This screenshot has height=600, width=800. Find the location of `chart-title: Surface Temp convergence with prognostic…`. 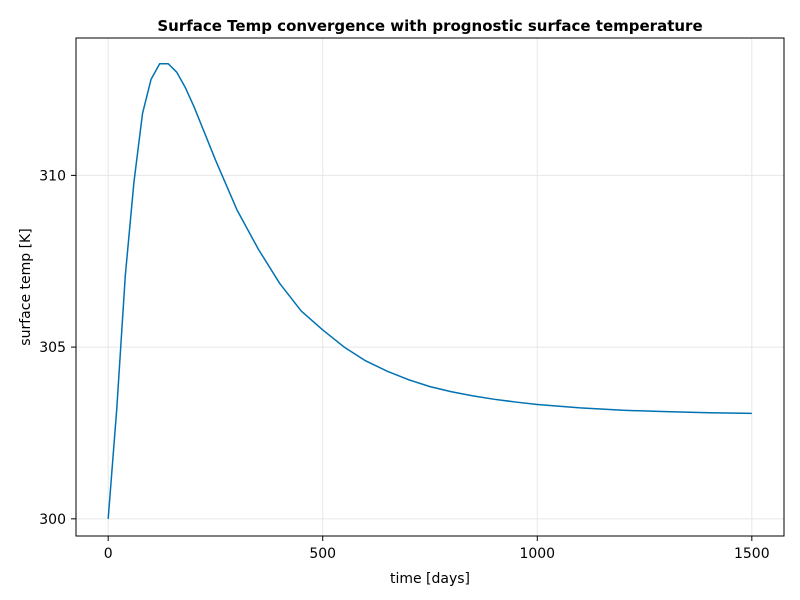

chart-title: Surface Temp convergence with prognostic… is located at coordinates (429, 26).